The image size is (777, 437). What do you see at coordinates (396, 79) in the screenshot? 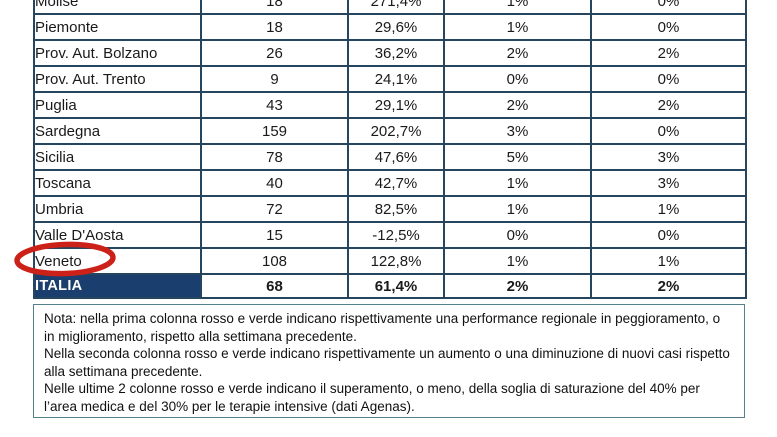
I see `value-cell: 24,1%` at bounding box center [396, 79].